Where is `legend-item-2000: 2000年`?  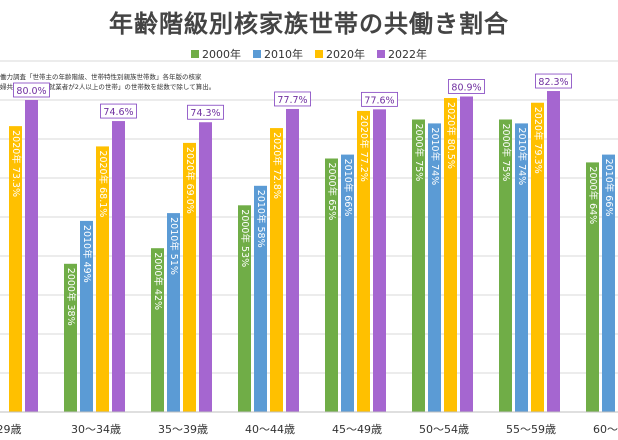 legend-item-2000: 2000年 is located at coordinates (216, 54).